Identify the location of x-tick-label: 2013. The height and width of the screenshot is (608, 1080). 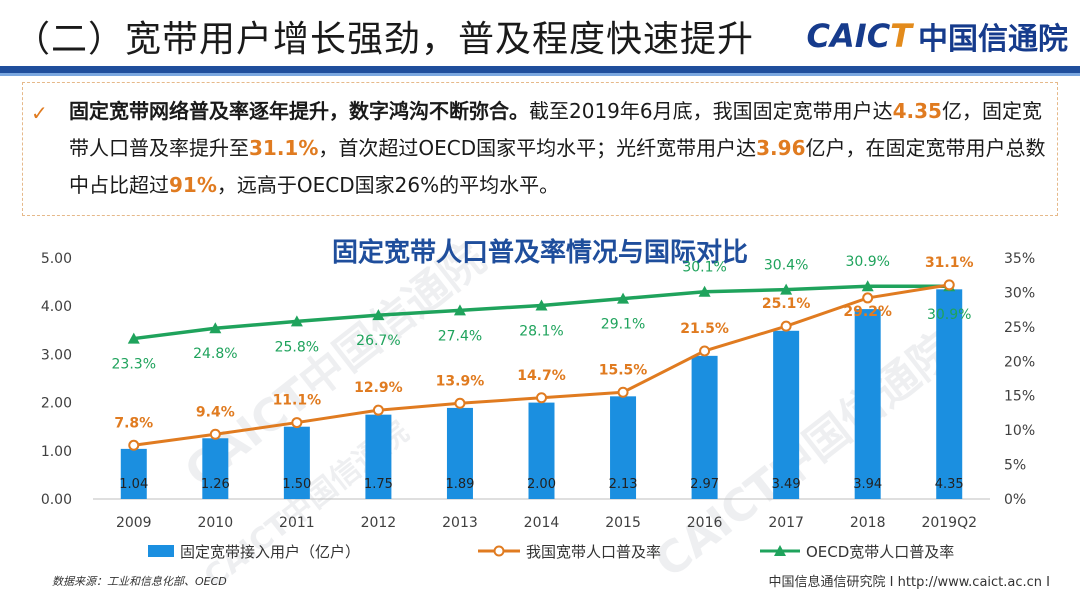
(460, 523).